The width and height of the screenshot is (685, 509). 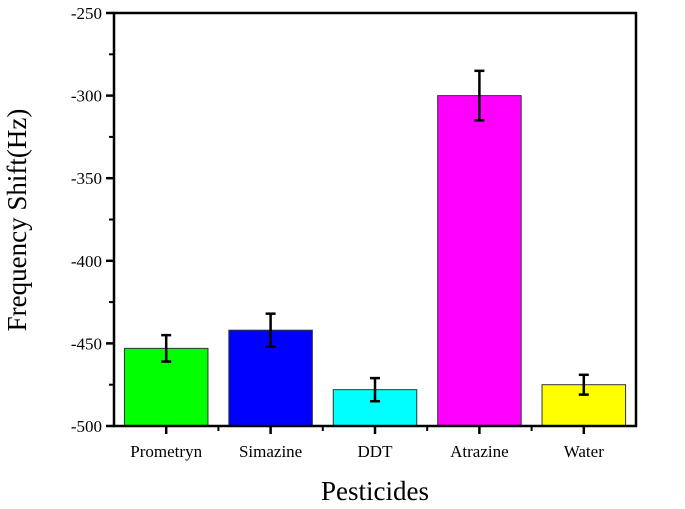 I want to click on error-bar-water, so click(x=583, y=384).